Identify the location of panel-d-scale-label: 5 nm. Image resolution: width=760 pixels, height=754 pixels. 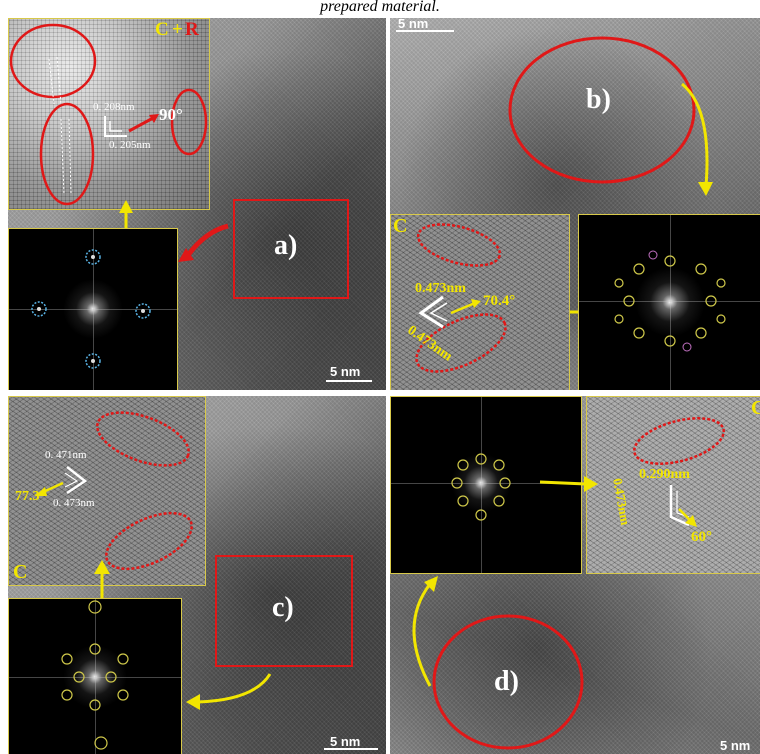
(735, 745).